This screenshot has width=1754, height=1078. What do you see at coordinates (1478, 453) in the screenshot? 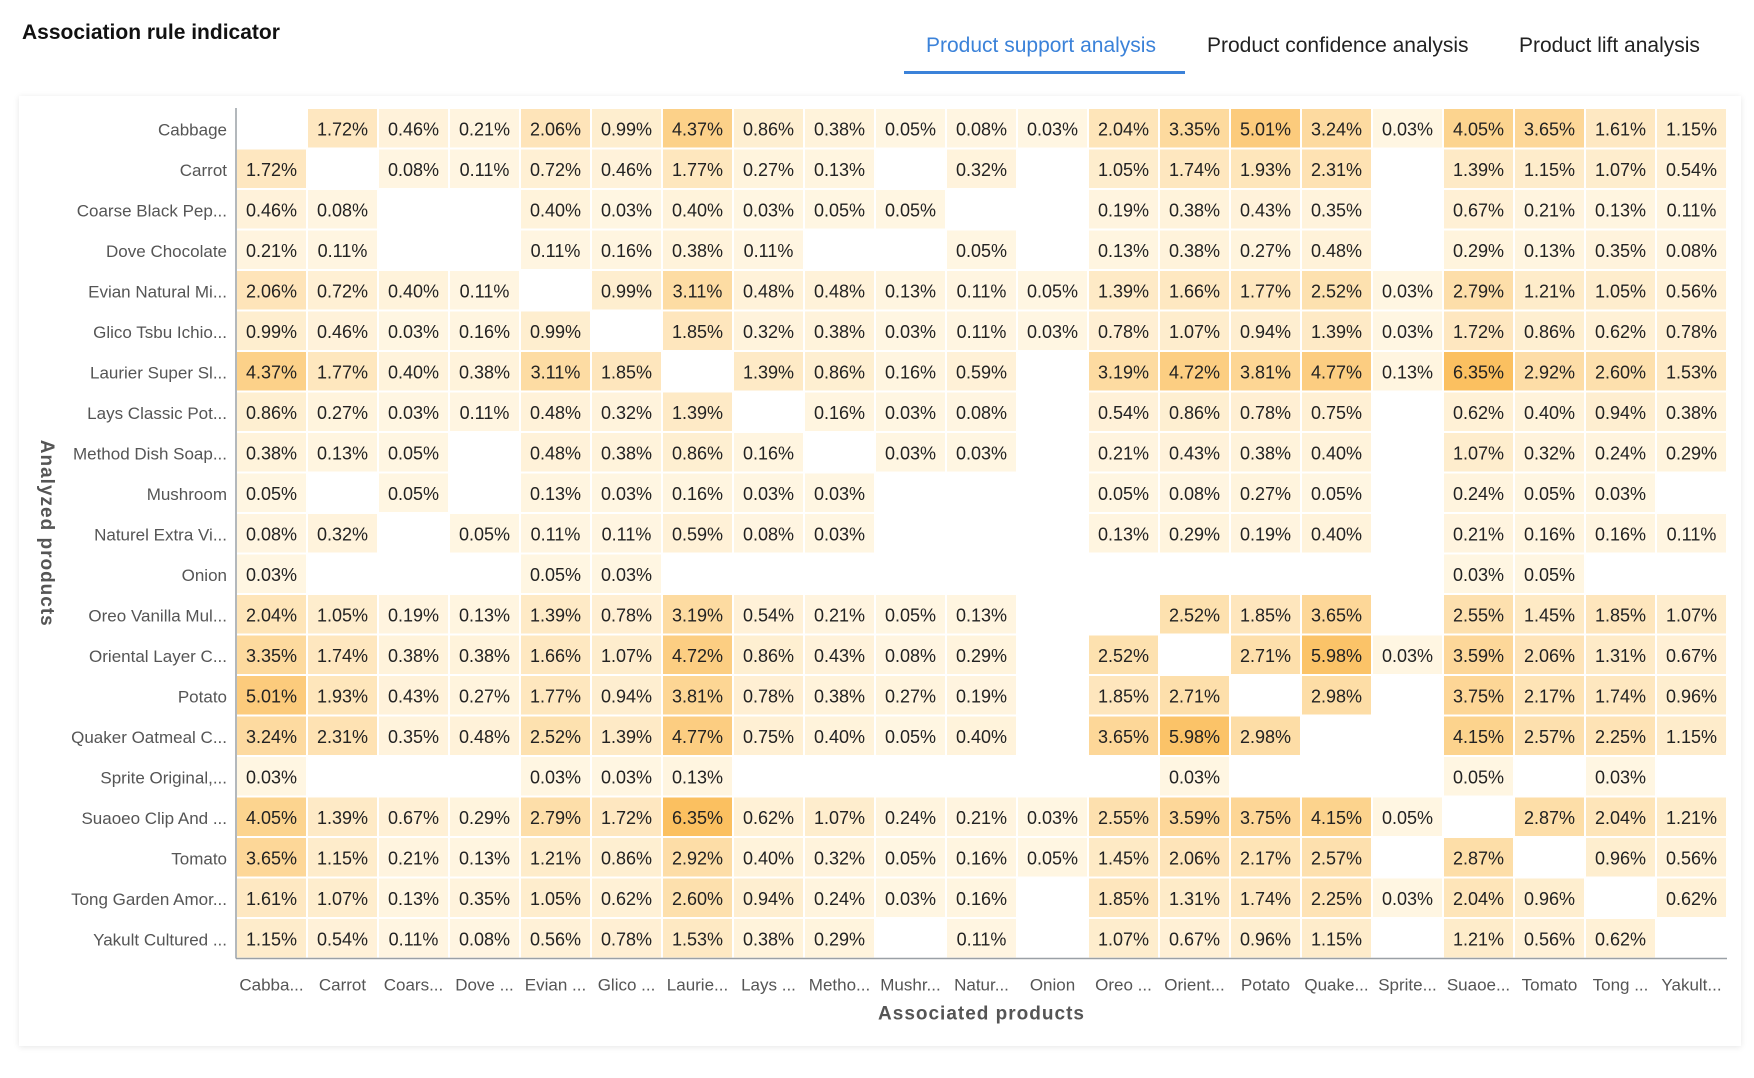
I see `heatmap-cell-label: 1.07%` at bounding box center [1478, 453].